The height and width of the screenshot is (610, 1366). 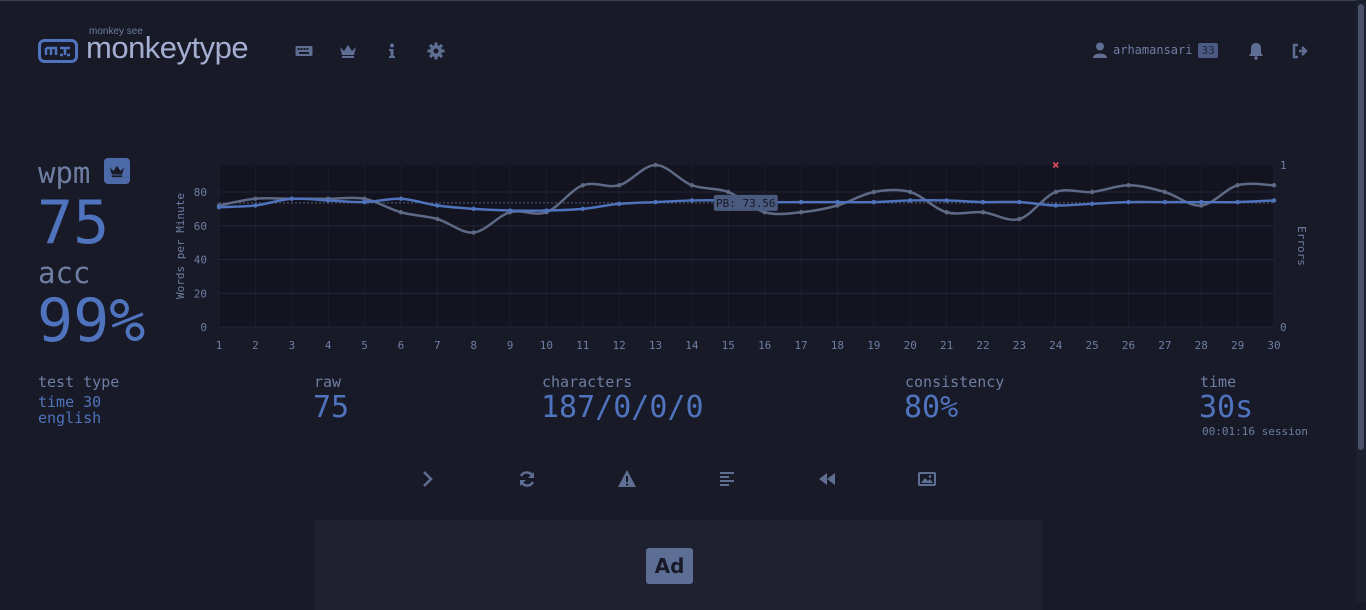 What do you see at coordinates (364, 345) in the screenshot?
I see `x-tick-label: 5` at bounding box center [364, 345].